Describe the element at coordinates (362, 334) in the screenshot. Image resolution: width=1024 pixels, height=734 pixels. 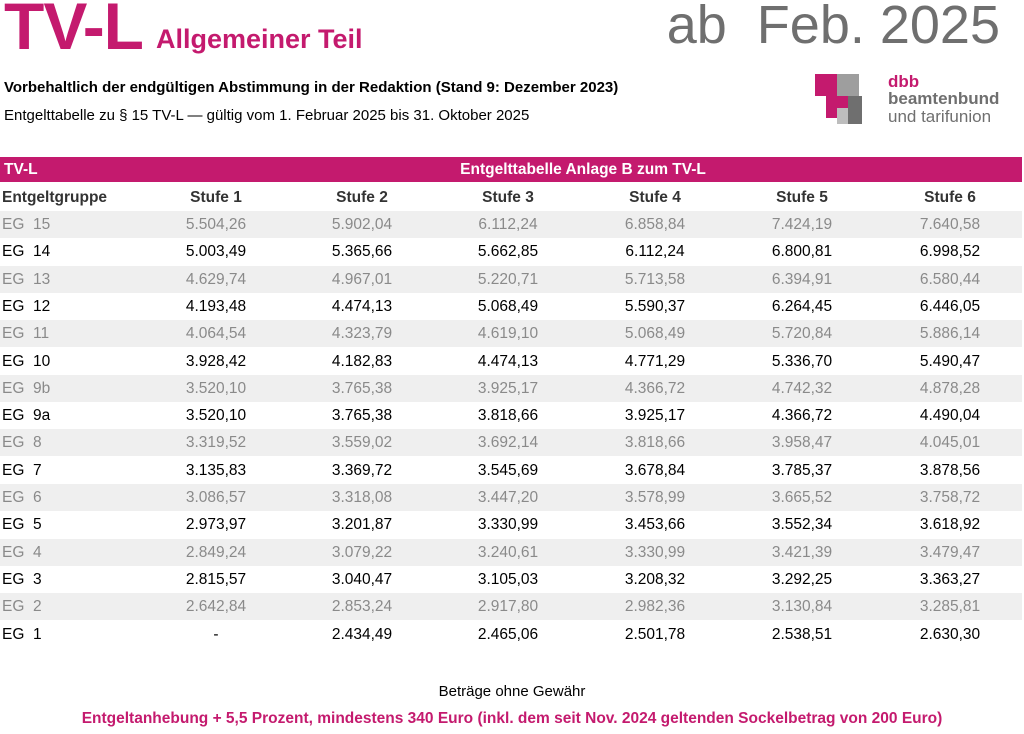
I see `salary-cell: 4.323,79` at that location.